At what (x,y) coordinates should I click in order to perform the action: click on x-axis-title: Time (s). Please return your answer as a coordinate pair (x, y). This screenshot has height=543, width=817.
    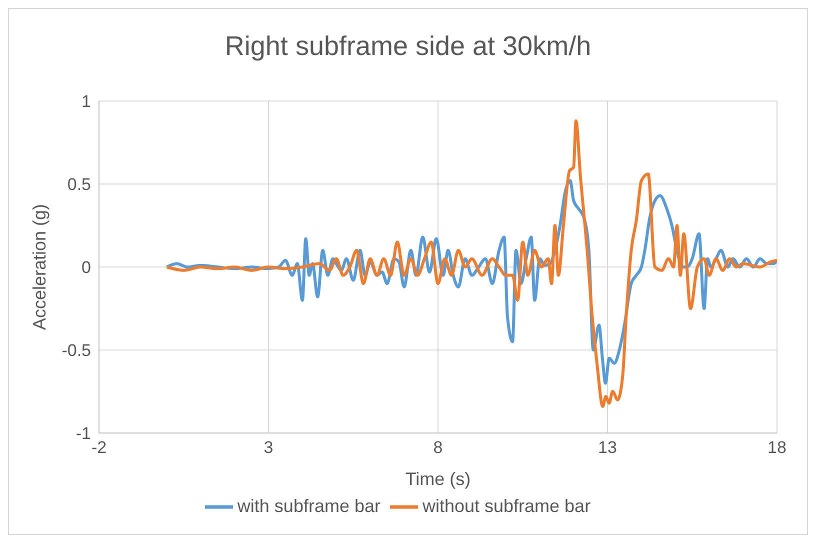
    Looking at the image, I should click on (438, 479).